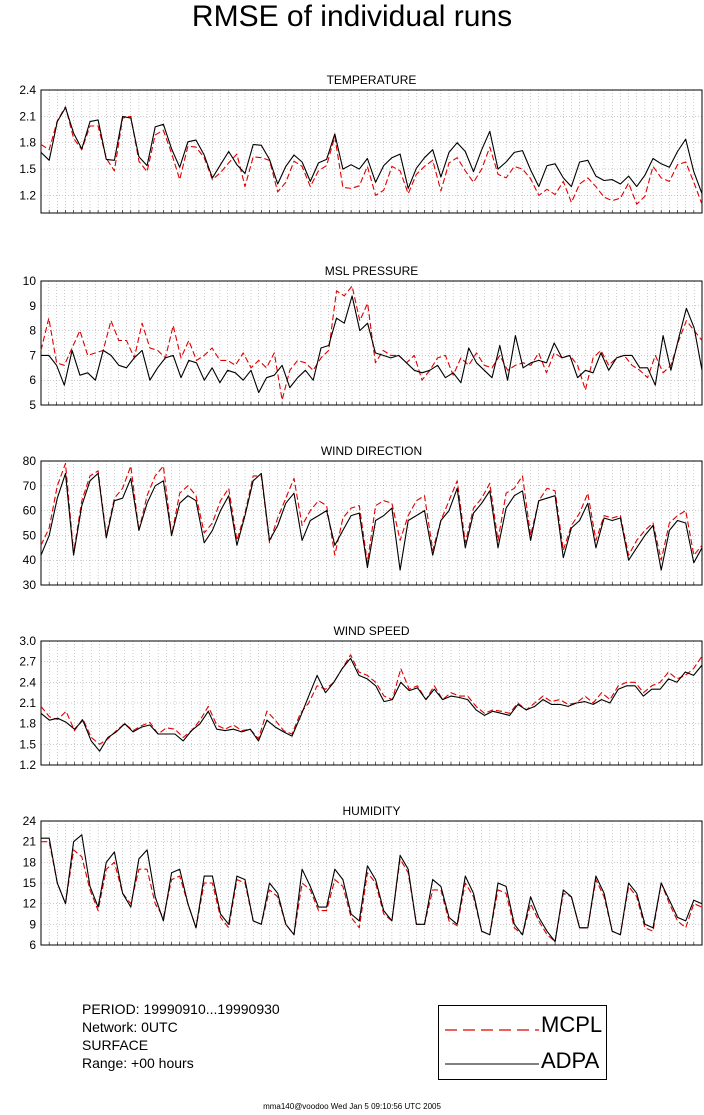 The width and height of the screenshot is (704, 1115). What do you see at coordinates (30, 461) in the screenshot?
I see `y-tick-label: 80` at bounding box center [30, 461].